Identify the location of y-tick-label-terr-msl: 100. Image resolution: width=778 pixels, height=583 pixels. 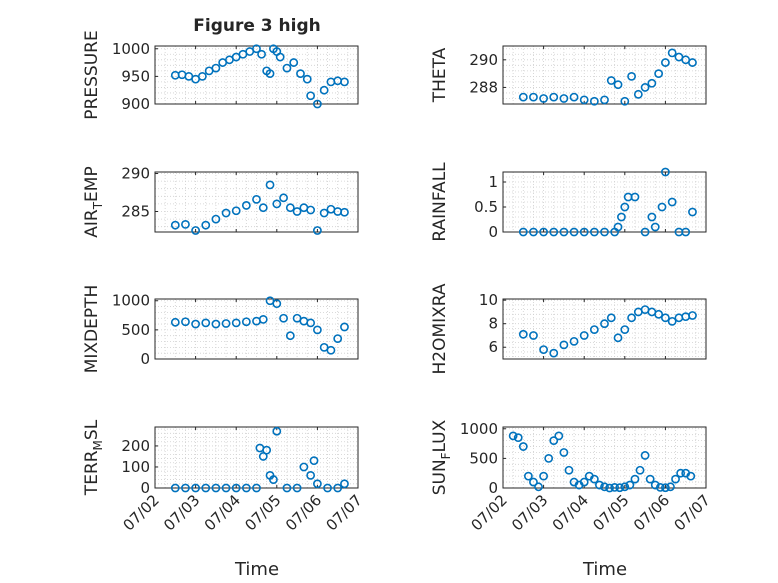
(135, 467).